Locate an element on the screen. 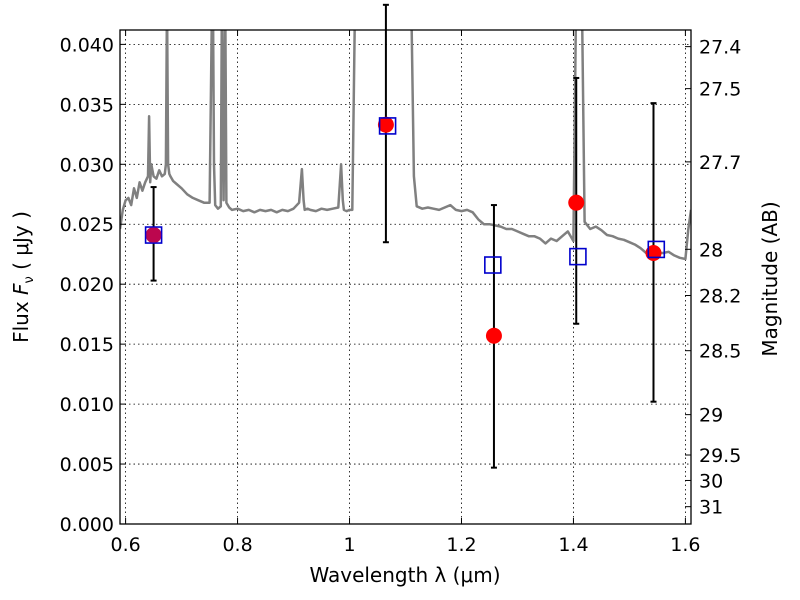  mag-tick-label: 30 is located at coordinates (711, 481).